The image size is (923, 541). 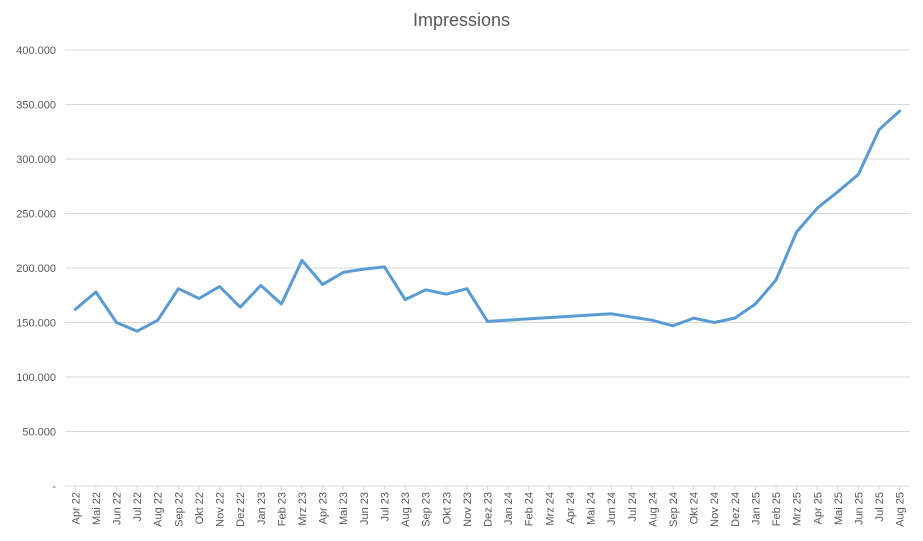 What do you see at coordinates (571, 508) in the screenshot?
I see `x-tick-label: Apr 24` at bounding box center [571, 508].